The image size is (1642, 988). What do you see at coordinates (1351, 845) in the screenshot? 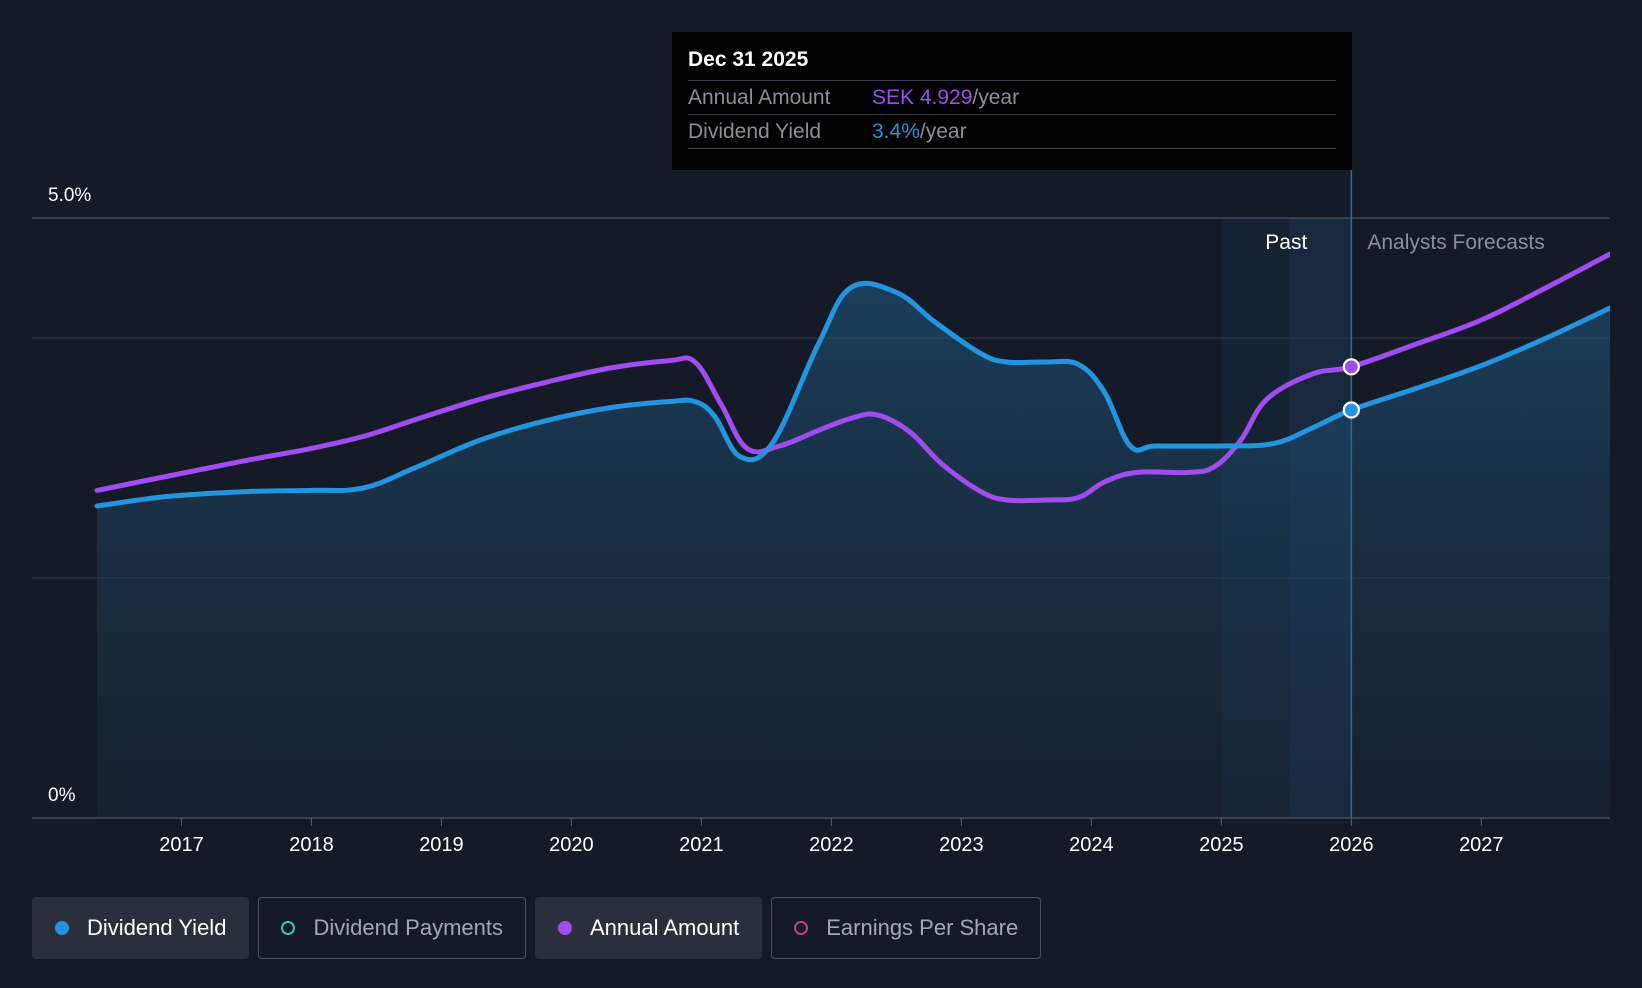
I see `x-tick-label: 2026` at bounding box center [1351, 845].